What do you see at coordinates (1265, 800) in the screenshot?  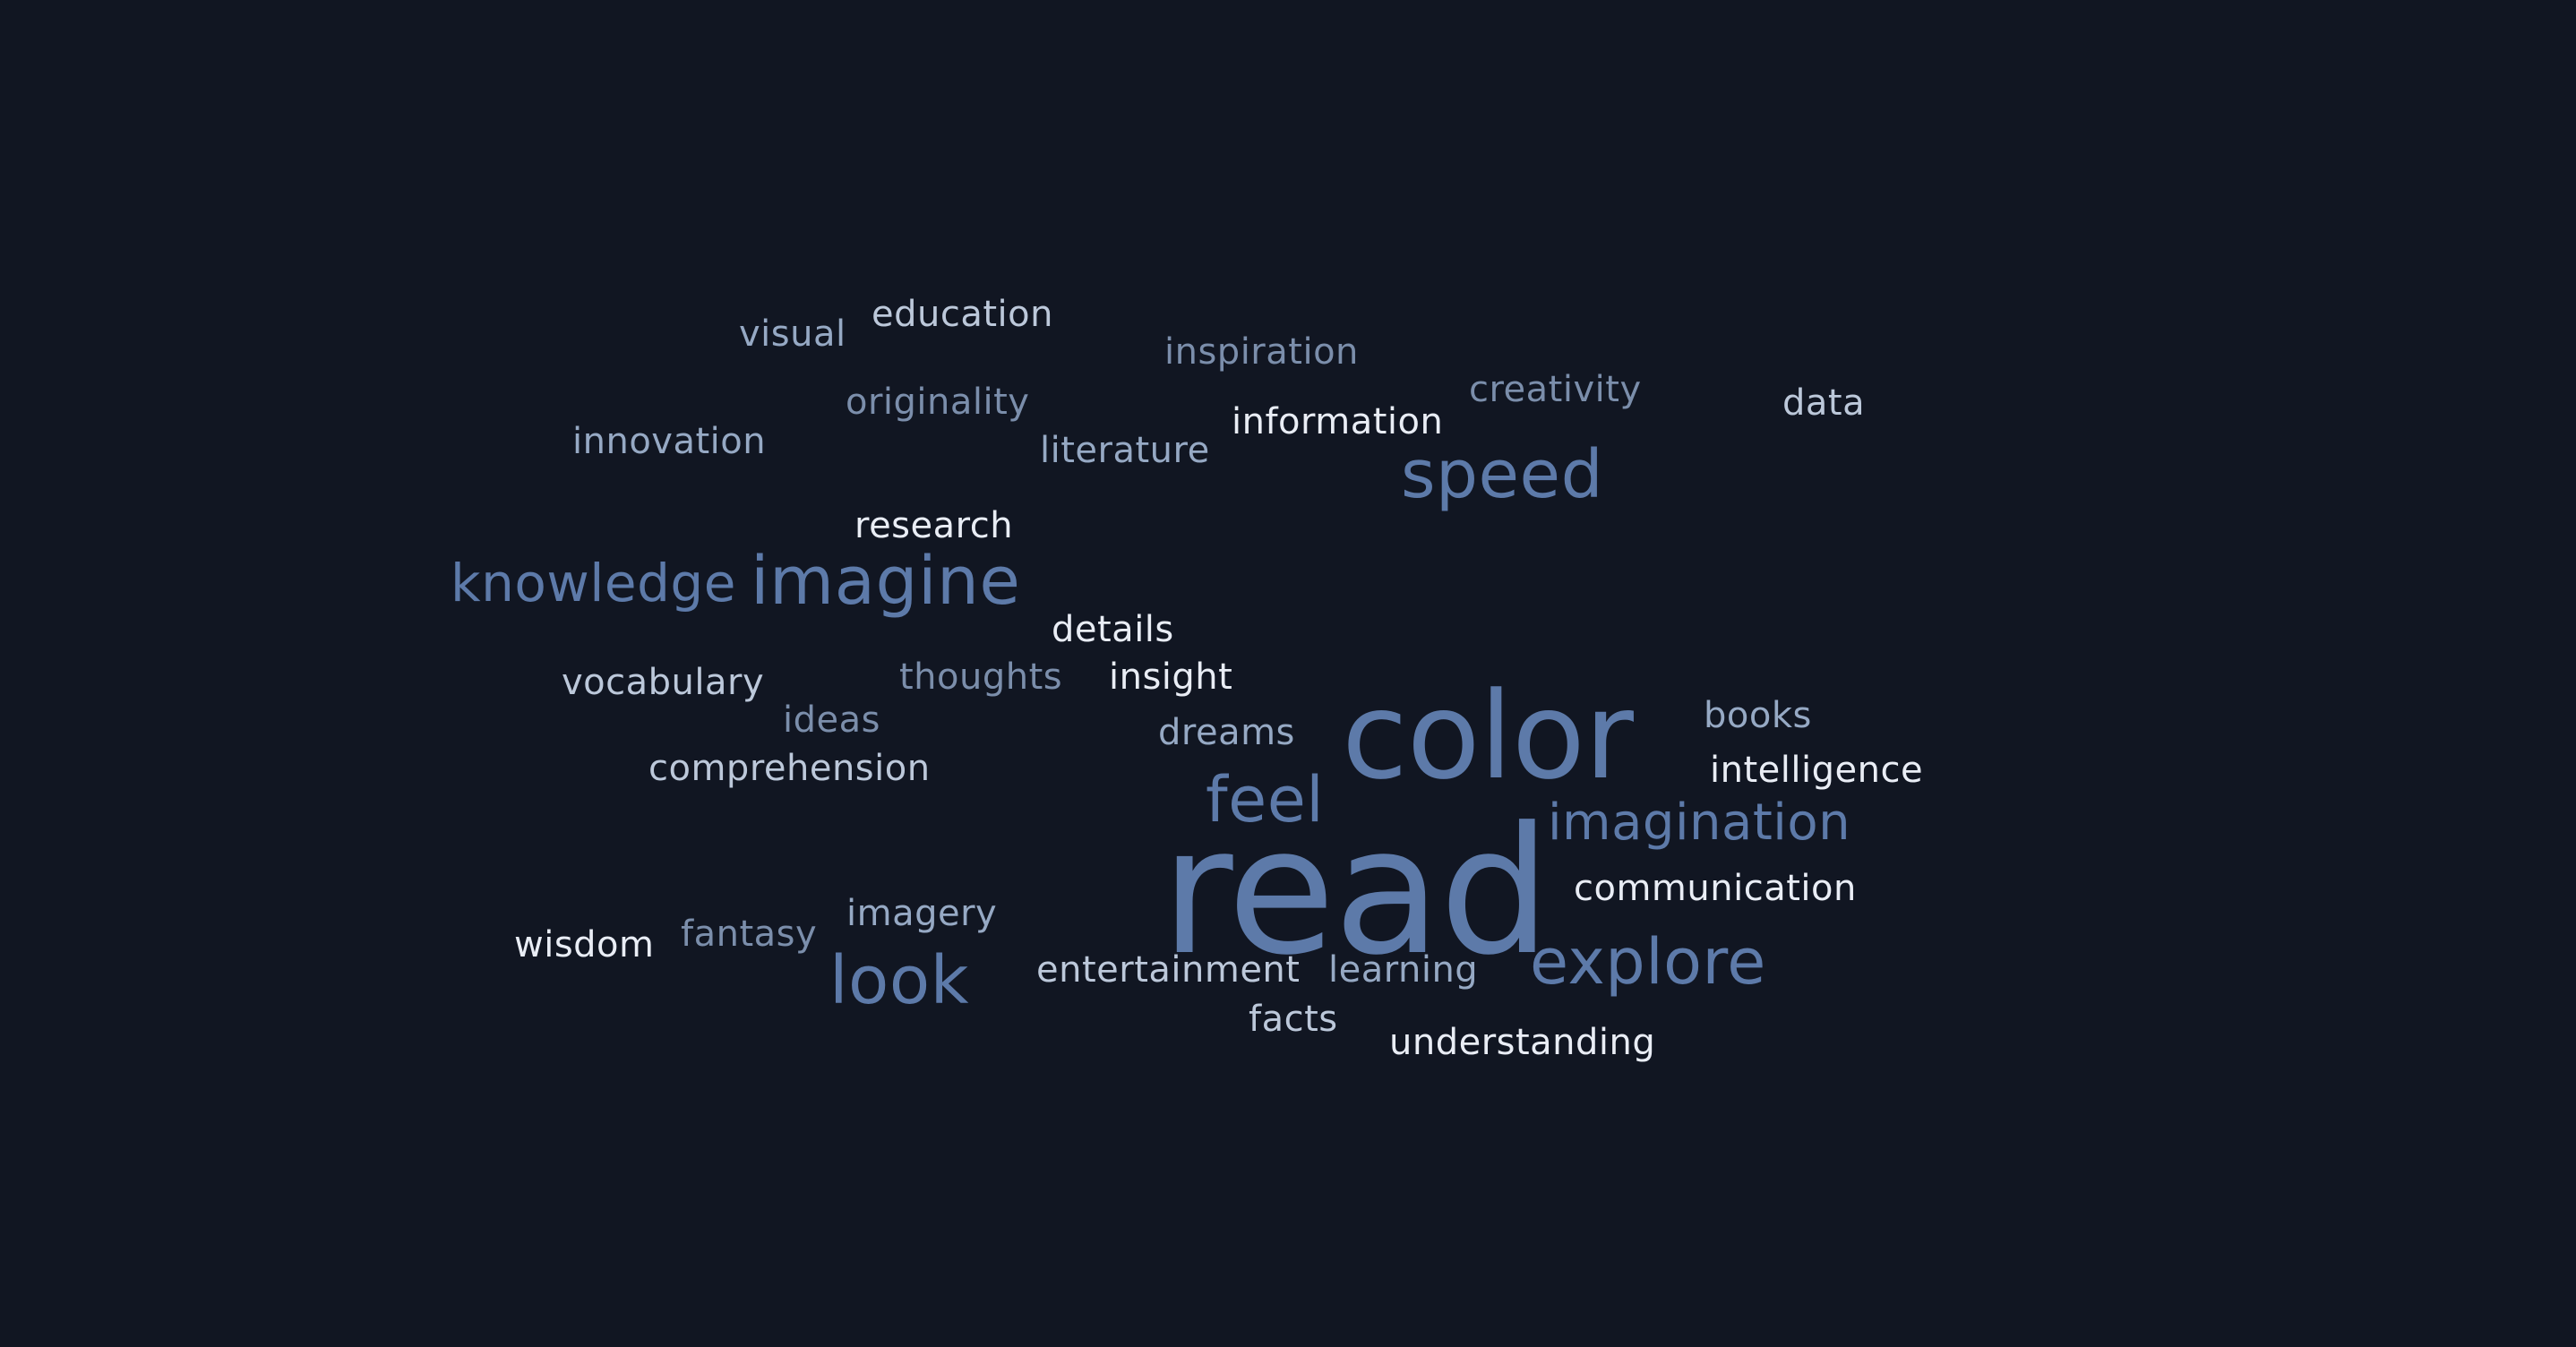 I see `word-feel: feel` at bounding box center [1265, 800].